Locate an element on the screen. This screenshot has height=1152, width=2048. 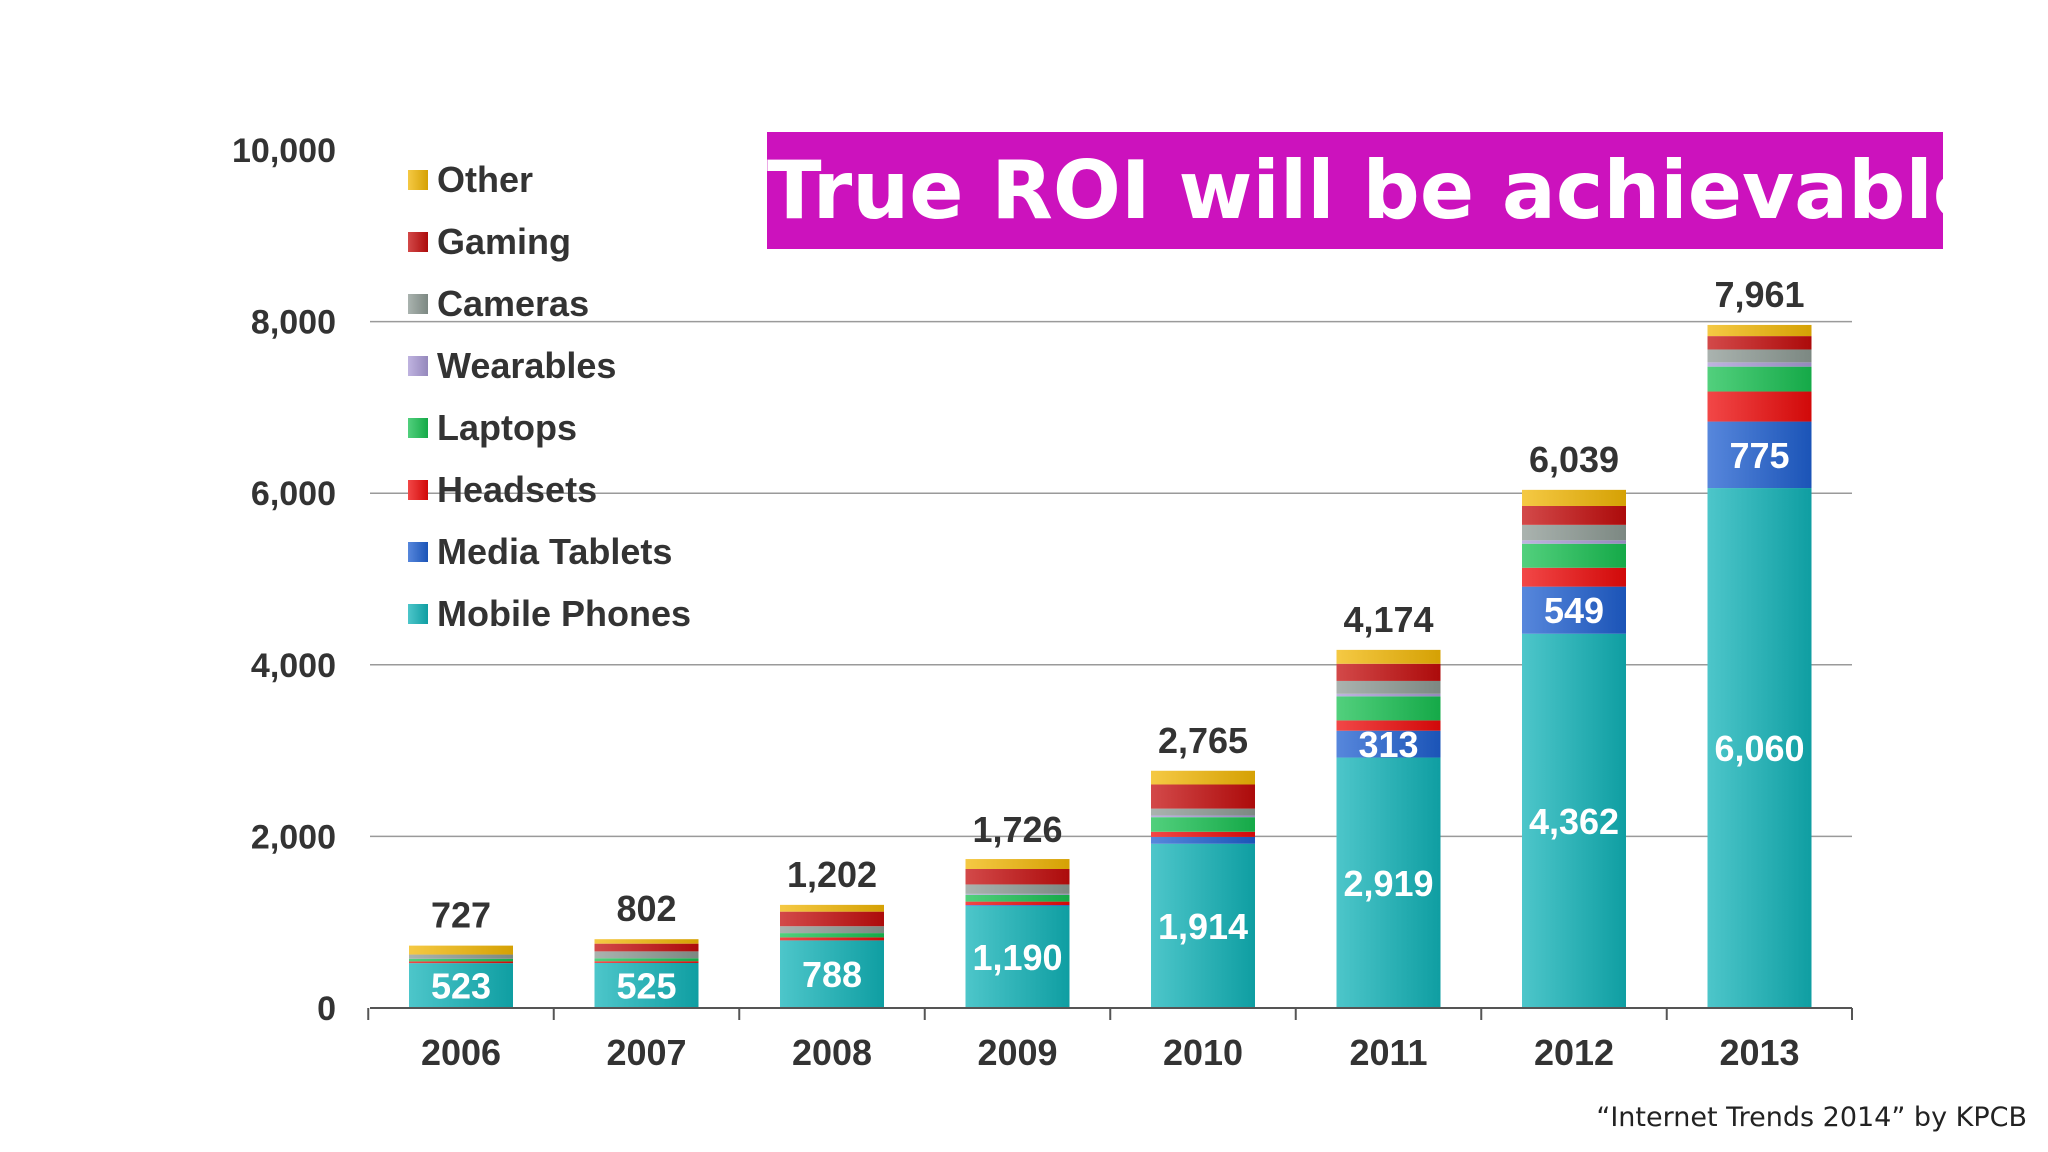
bar-segment-headsets-2013 is located at coordinates (1759, 406).